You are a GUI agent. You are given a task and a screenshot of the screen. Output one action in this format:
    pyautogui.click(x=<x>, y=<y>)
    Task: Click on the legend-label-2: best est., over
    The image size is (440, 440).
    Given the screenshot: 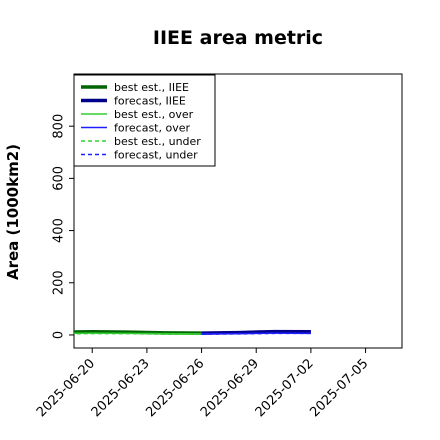 What is the action you would take?
    pyautogui.click(x=154, y=114)
    